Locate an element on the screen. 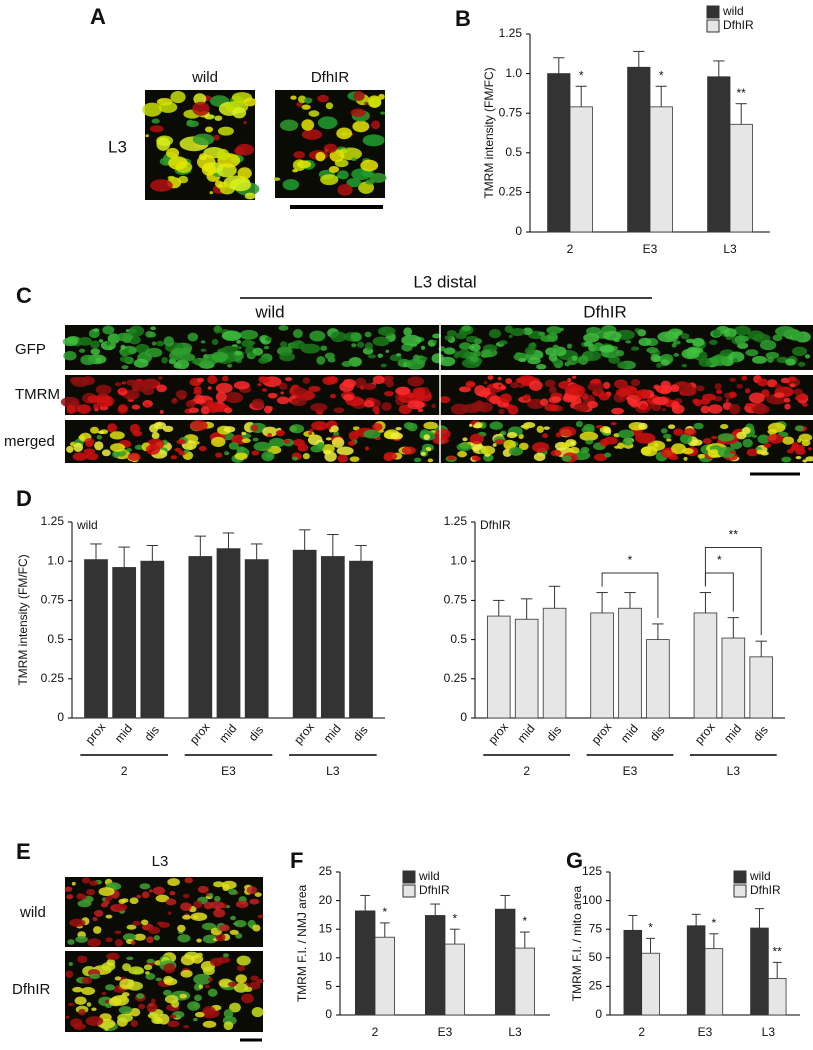 The image size is (813, 1050). y-tick-label: 0.5 is located at coordinates (55, 639).